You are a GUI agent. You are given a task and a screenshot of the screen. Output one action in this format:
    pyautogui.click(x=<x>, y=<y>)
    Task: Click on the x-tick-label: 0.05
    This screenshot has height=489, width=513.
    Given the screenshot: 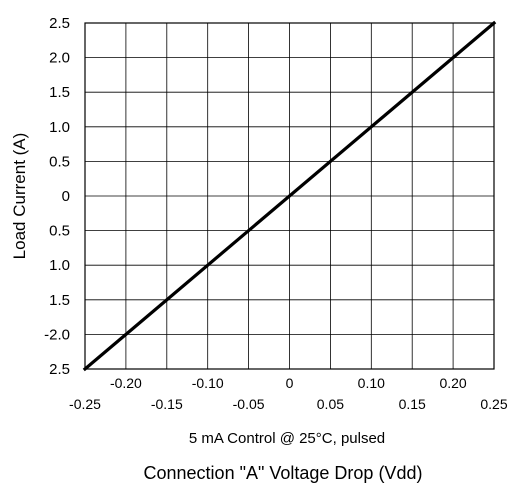 What is the action you would take?
    pyautogui.click(x=330, y=404)
    